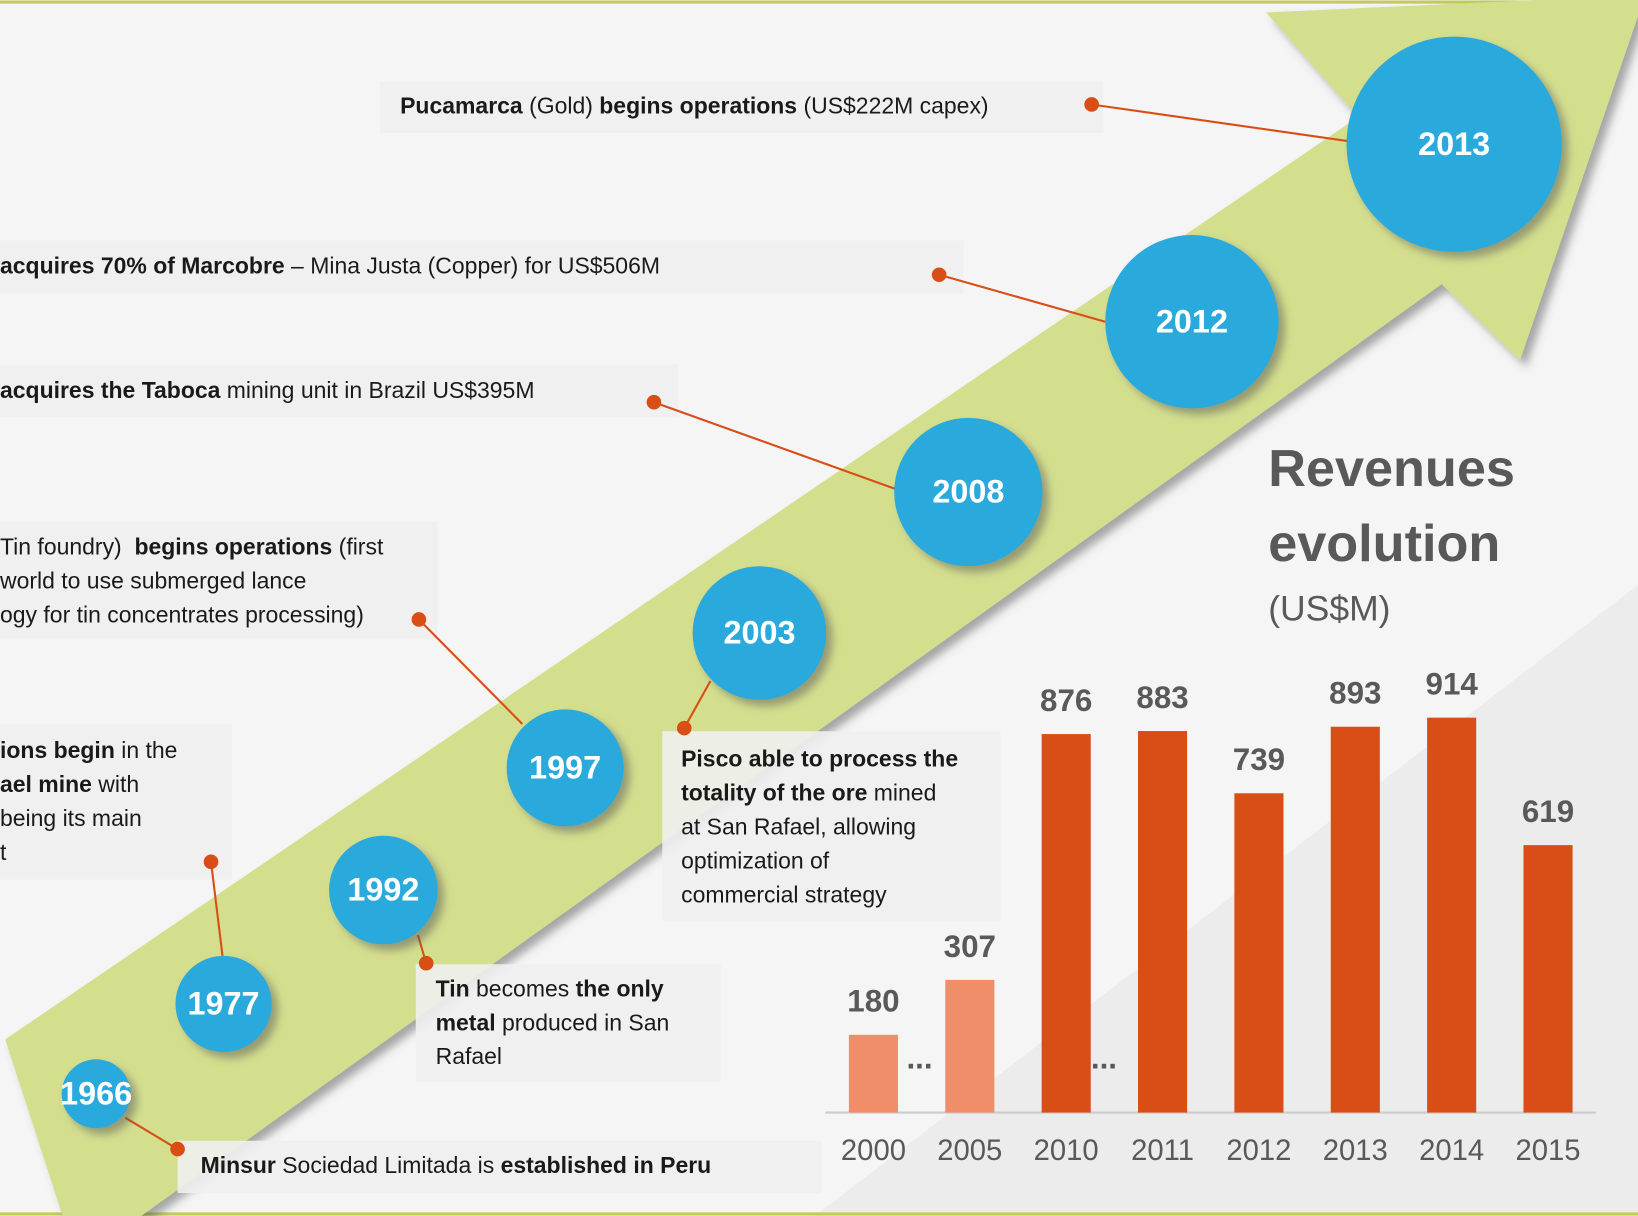 Image resolution: width=1638 pixels, height=1216 pixels. Describe the element at coordinates (1355, 1151) in the screenshot. I see `x-tick-label: 2013` at that location.